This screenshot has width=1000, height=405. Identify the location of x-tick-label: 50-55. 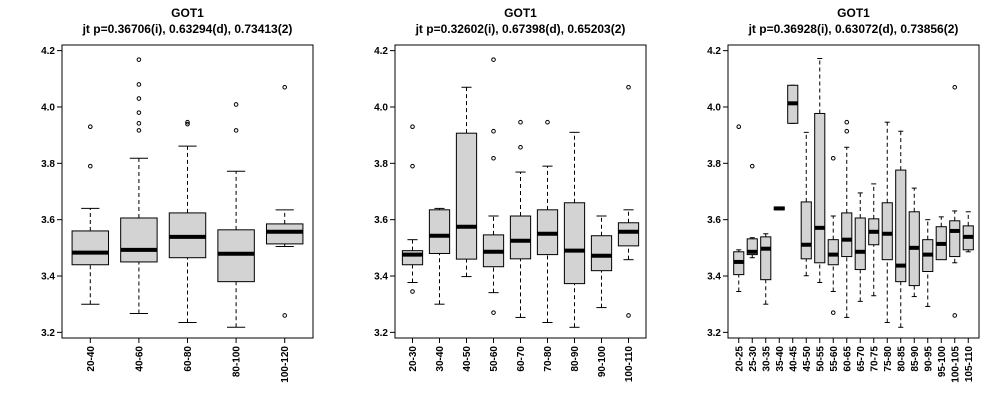
(820, 359).